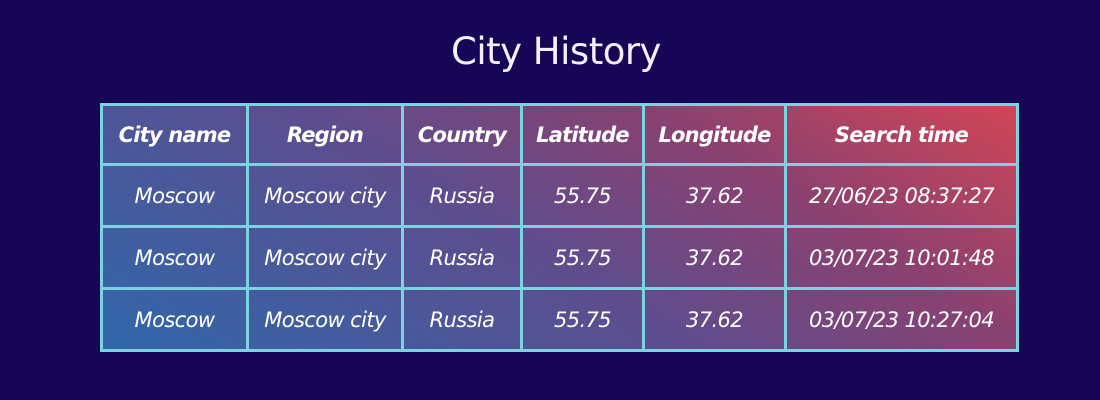 The width and height of the screenshot is (1100, 400). Describe the element at coordinates (582, 134) in the screenshot. I see `column-header-latitude: Latitude` at that location.